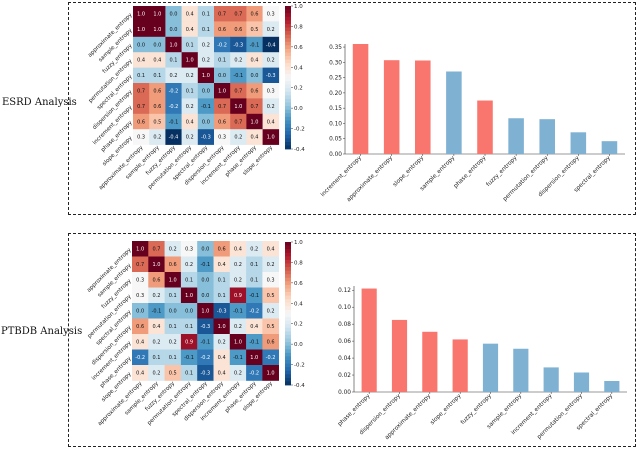  What do you see at coordinates (298, 284) in the screenshot?
I see `colorbar-tick-label: 0.6` at bounding box center [298, 284].